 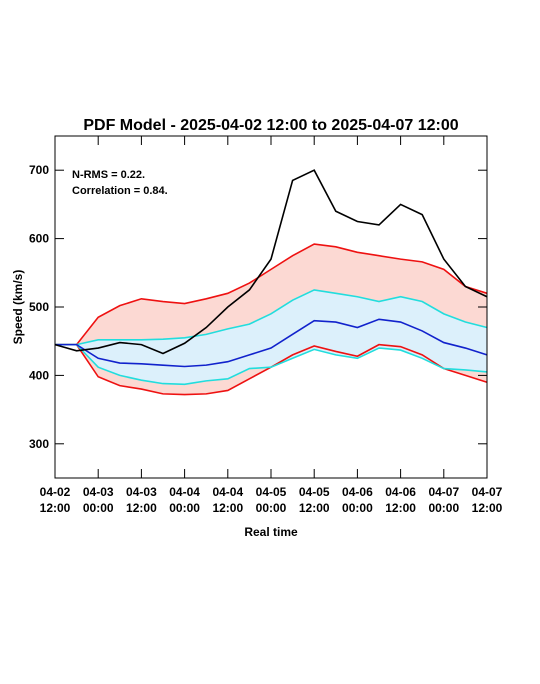 What do you see at coordinates (39, 444) in the screenshot?
I see `y-tick-label: 300` at bounding box center [39, 444].